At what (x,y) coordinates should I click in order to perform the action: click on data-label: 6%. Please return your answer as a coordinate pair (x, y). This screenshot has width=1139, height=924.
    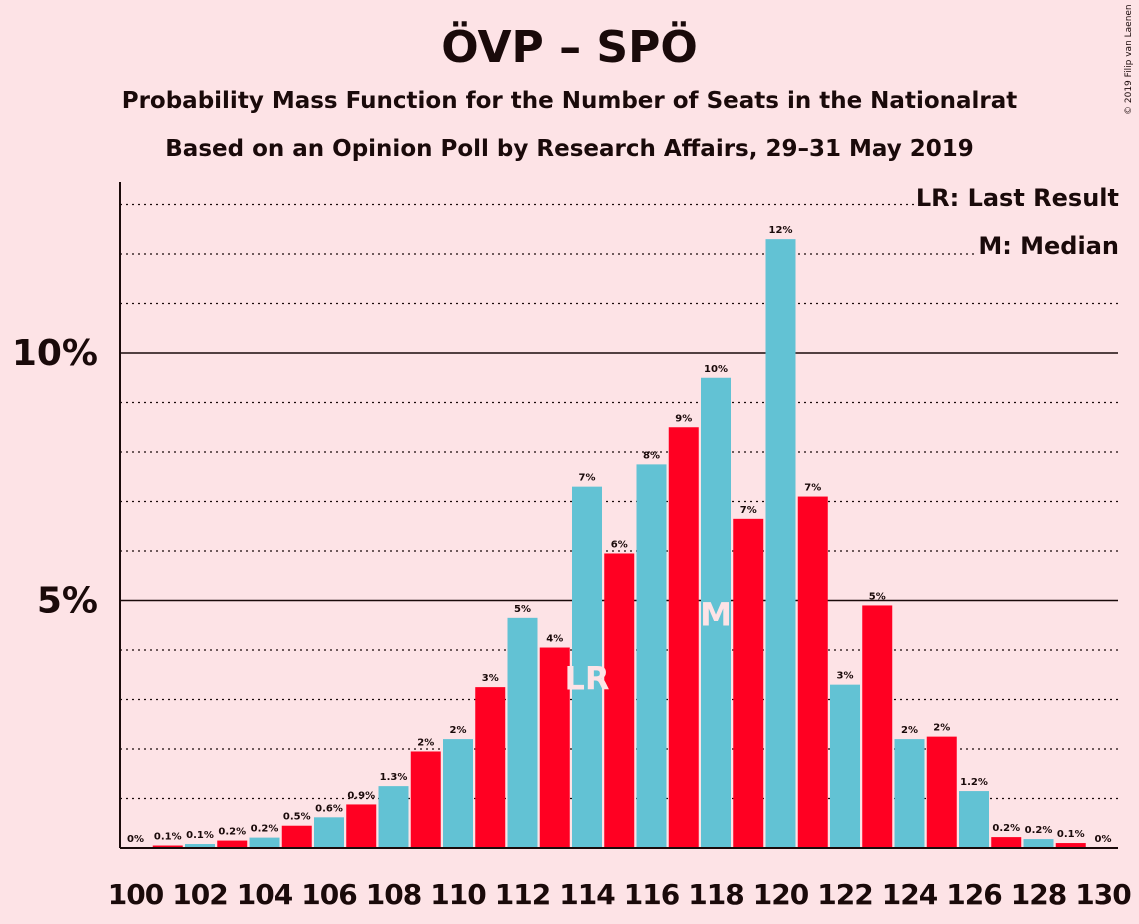
    Looking at the image, I should click on (619, 544).